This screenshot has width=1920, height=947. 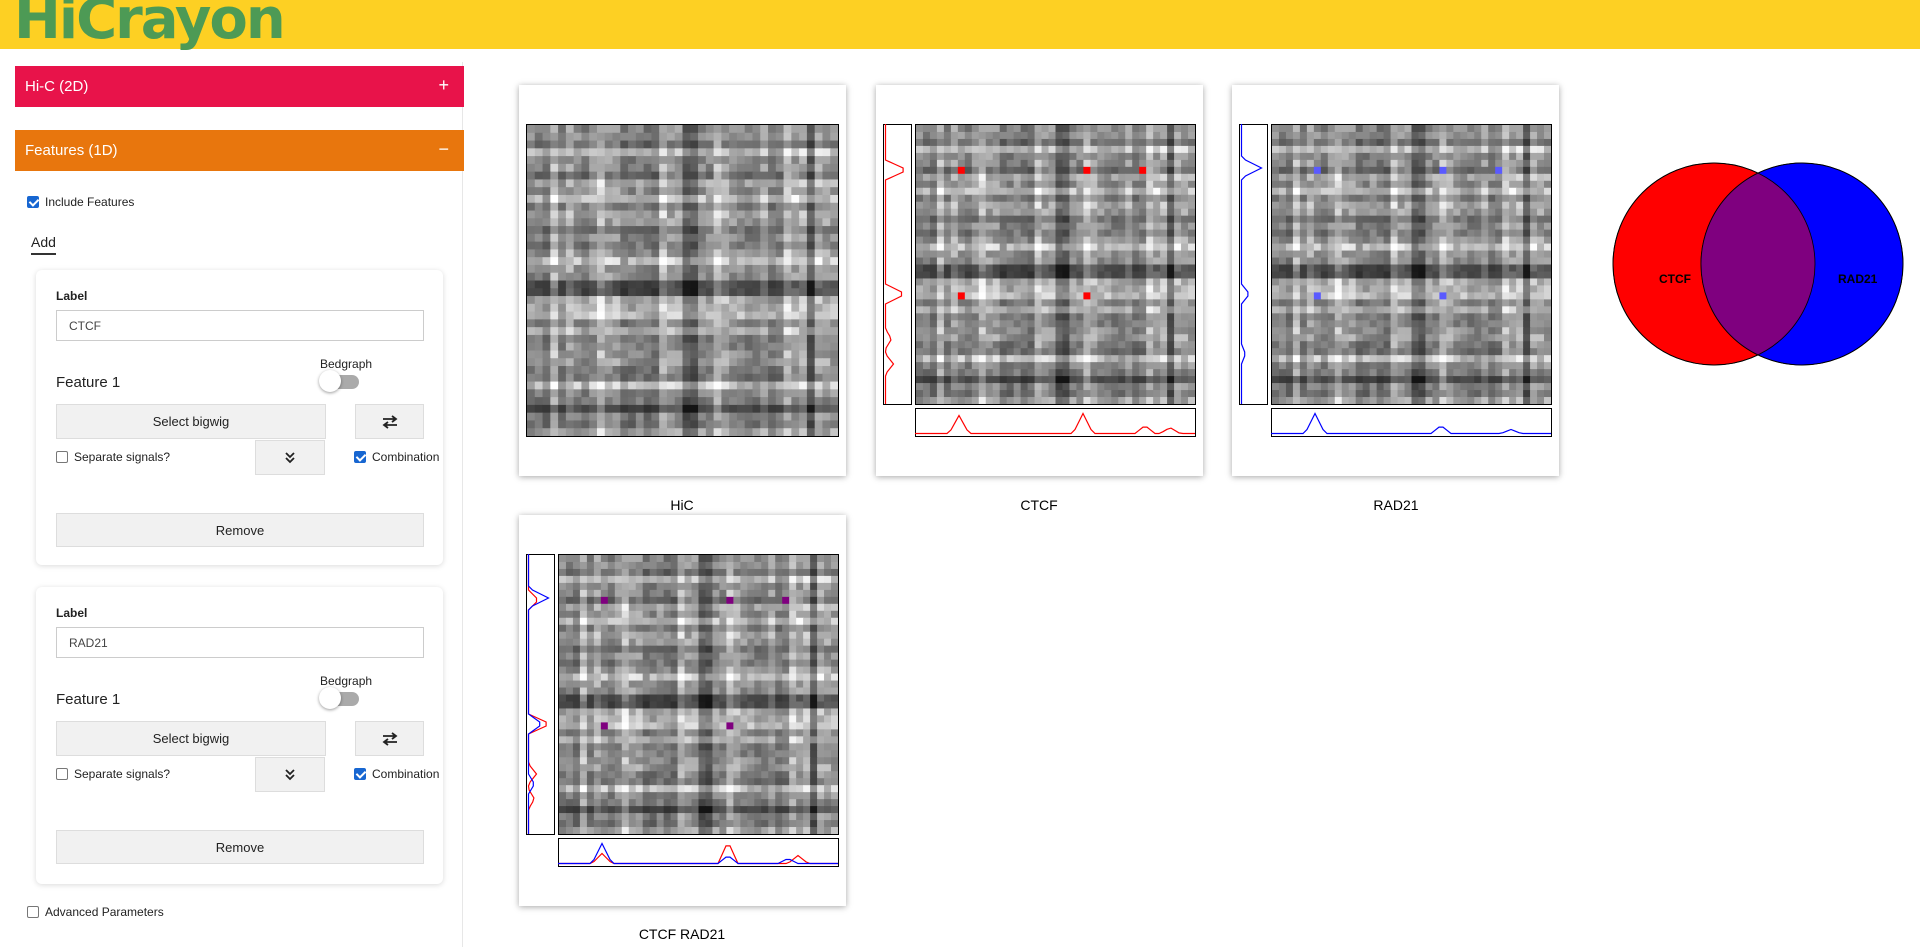 I want to click on hic-plot-card, so click(x=682, y=280).